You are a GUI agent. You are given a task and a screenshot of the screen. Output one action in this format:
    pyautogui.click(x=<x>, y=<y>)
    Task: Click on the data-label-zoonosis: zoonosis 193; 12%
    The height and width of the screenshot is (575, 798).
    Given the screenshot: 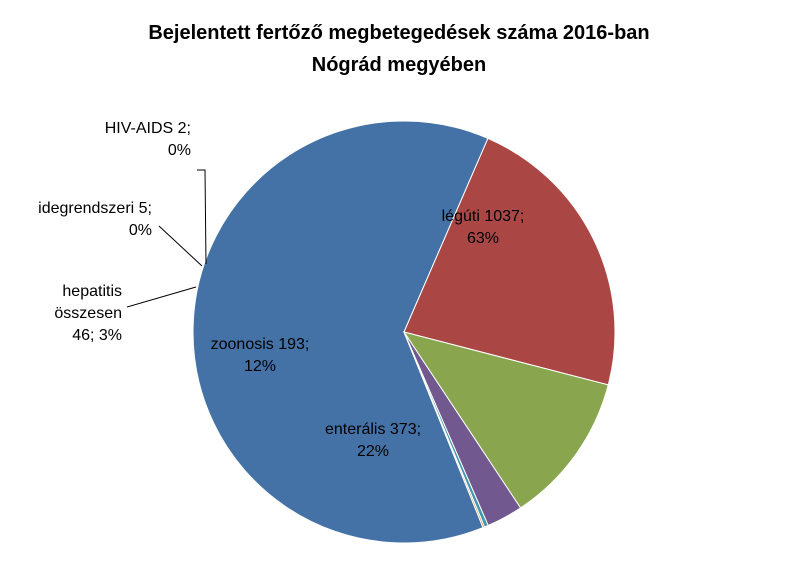 What is the action you would take?
    pyautogui.click(x=260, y=355)
    